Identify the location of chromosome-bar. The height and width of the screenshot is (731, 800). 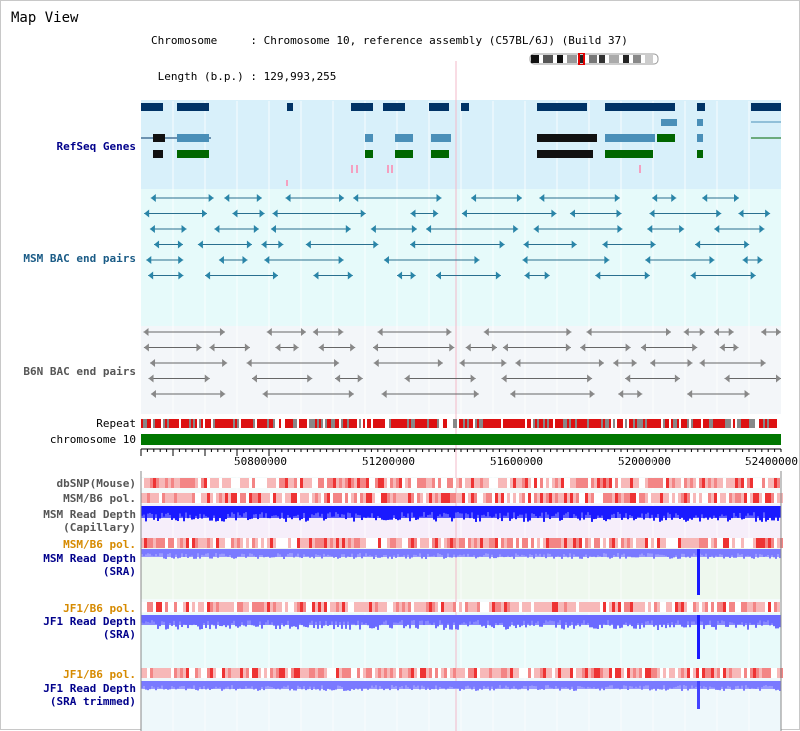
(461, 439).